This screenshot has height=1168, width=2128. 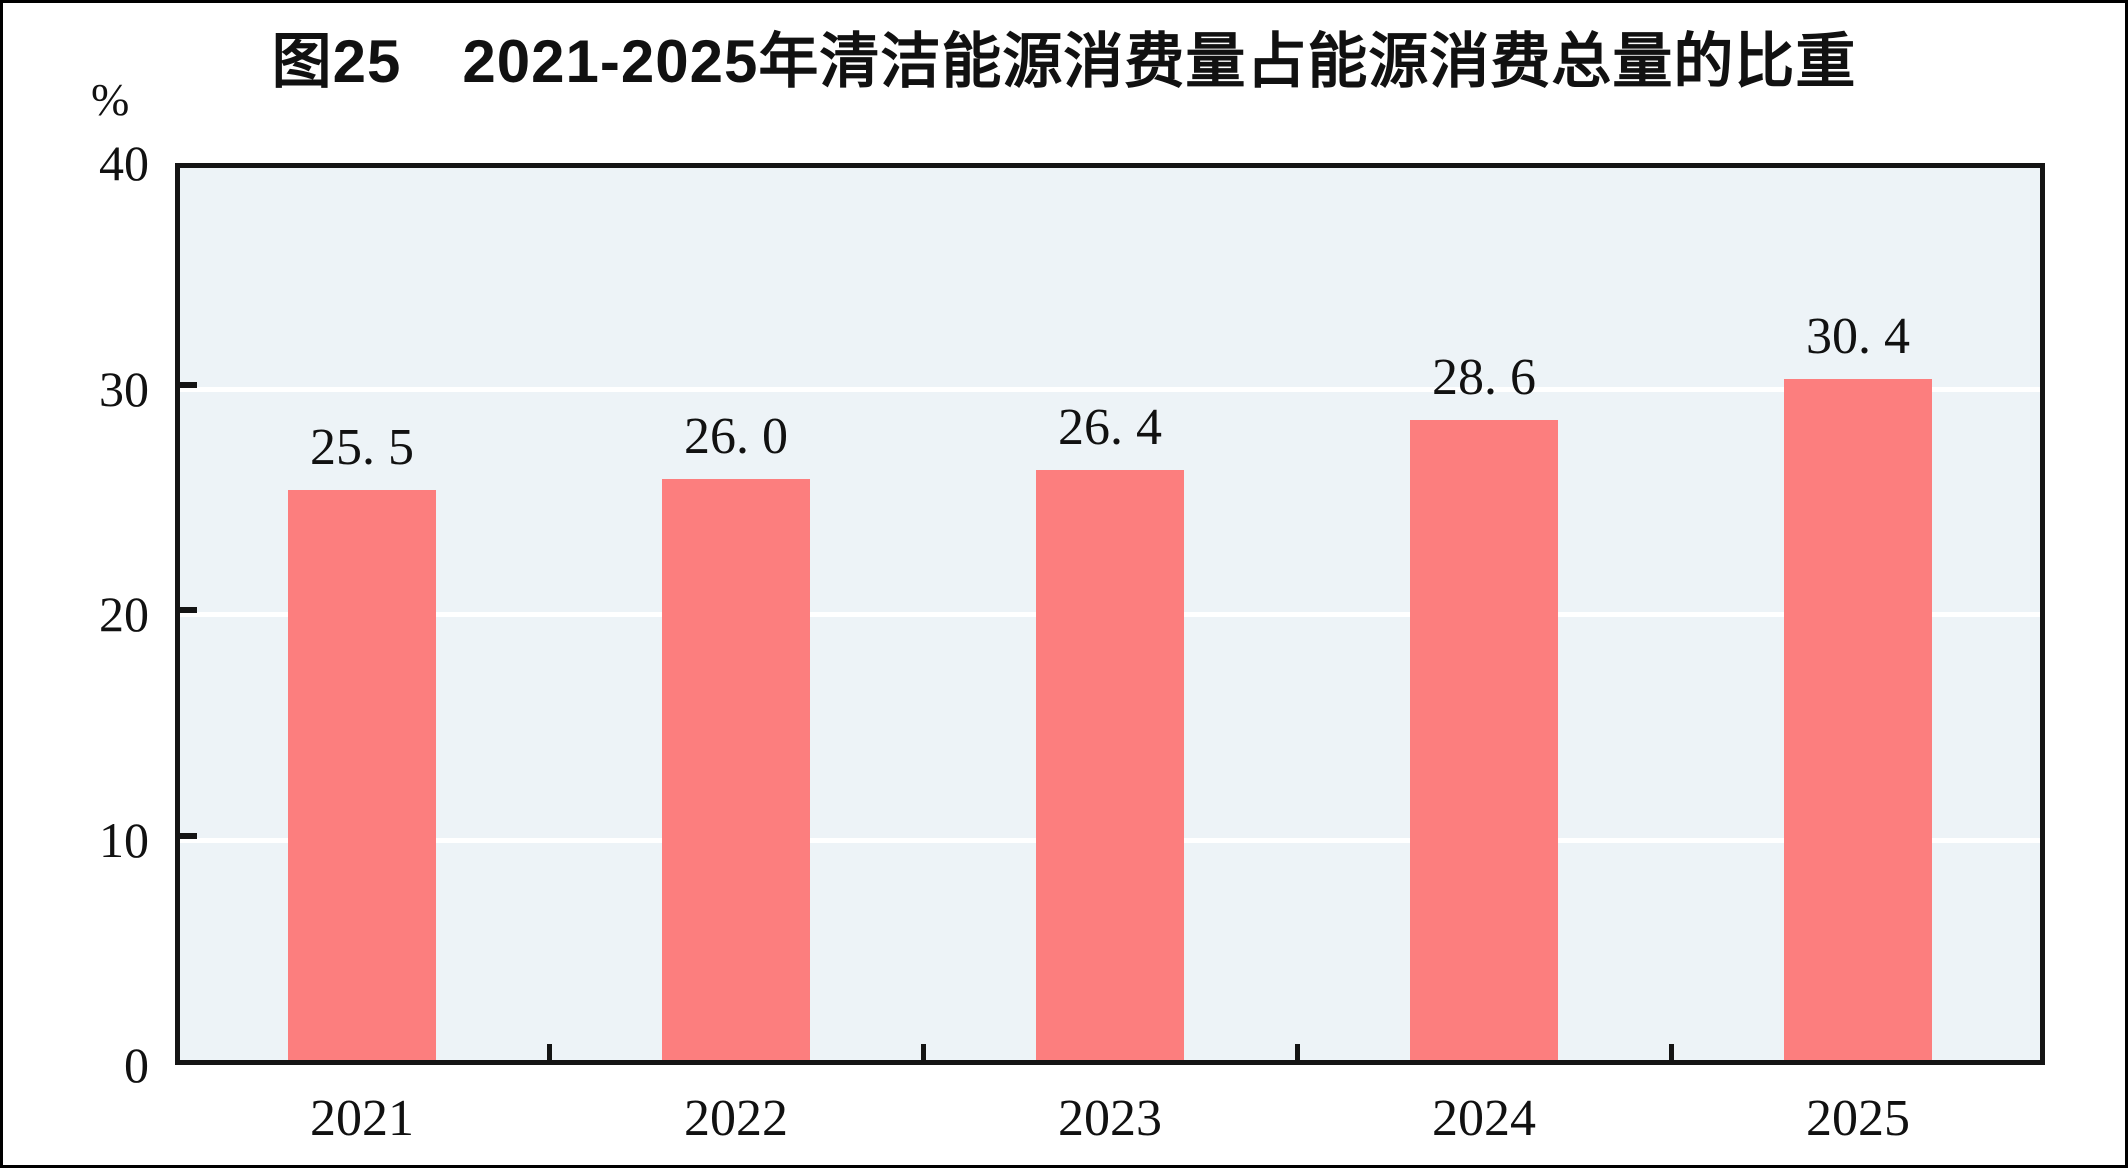 What do you see at coordinates (736, 1118) in the screenshot?
I see `x-tick-label: 2022` at bounding box center [736, 1118].